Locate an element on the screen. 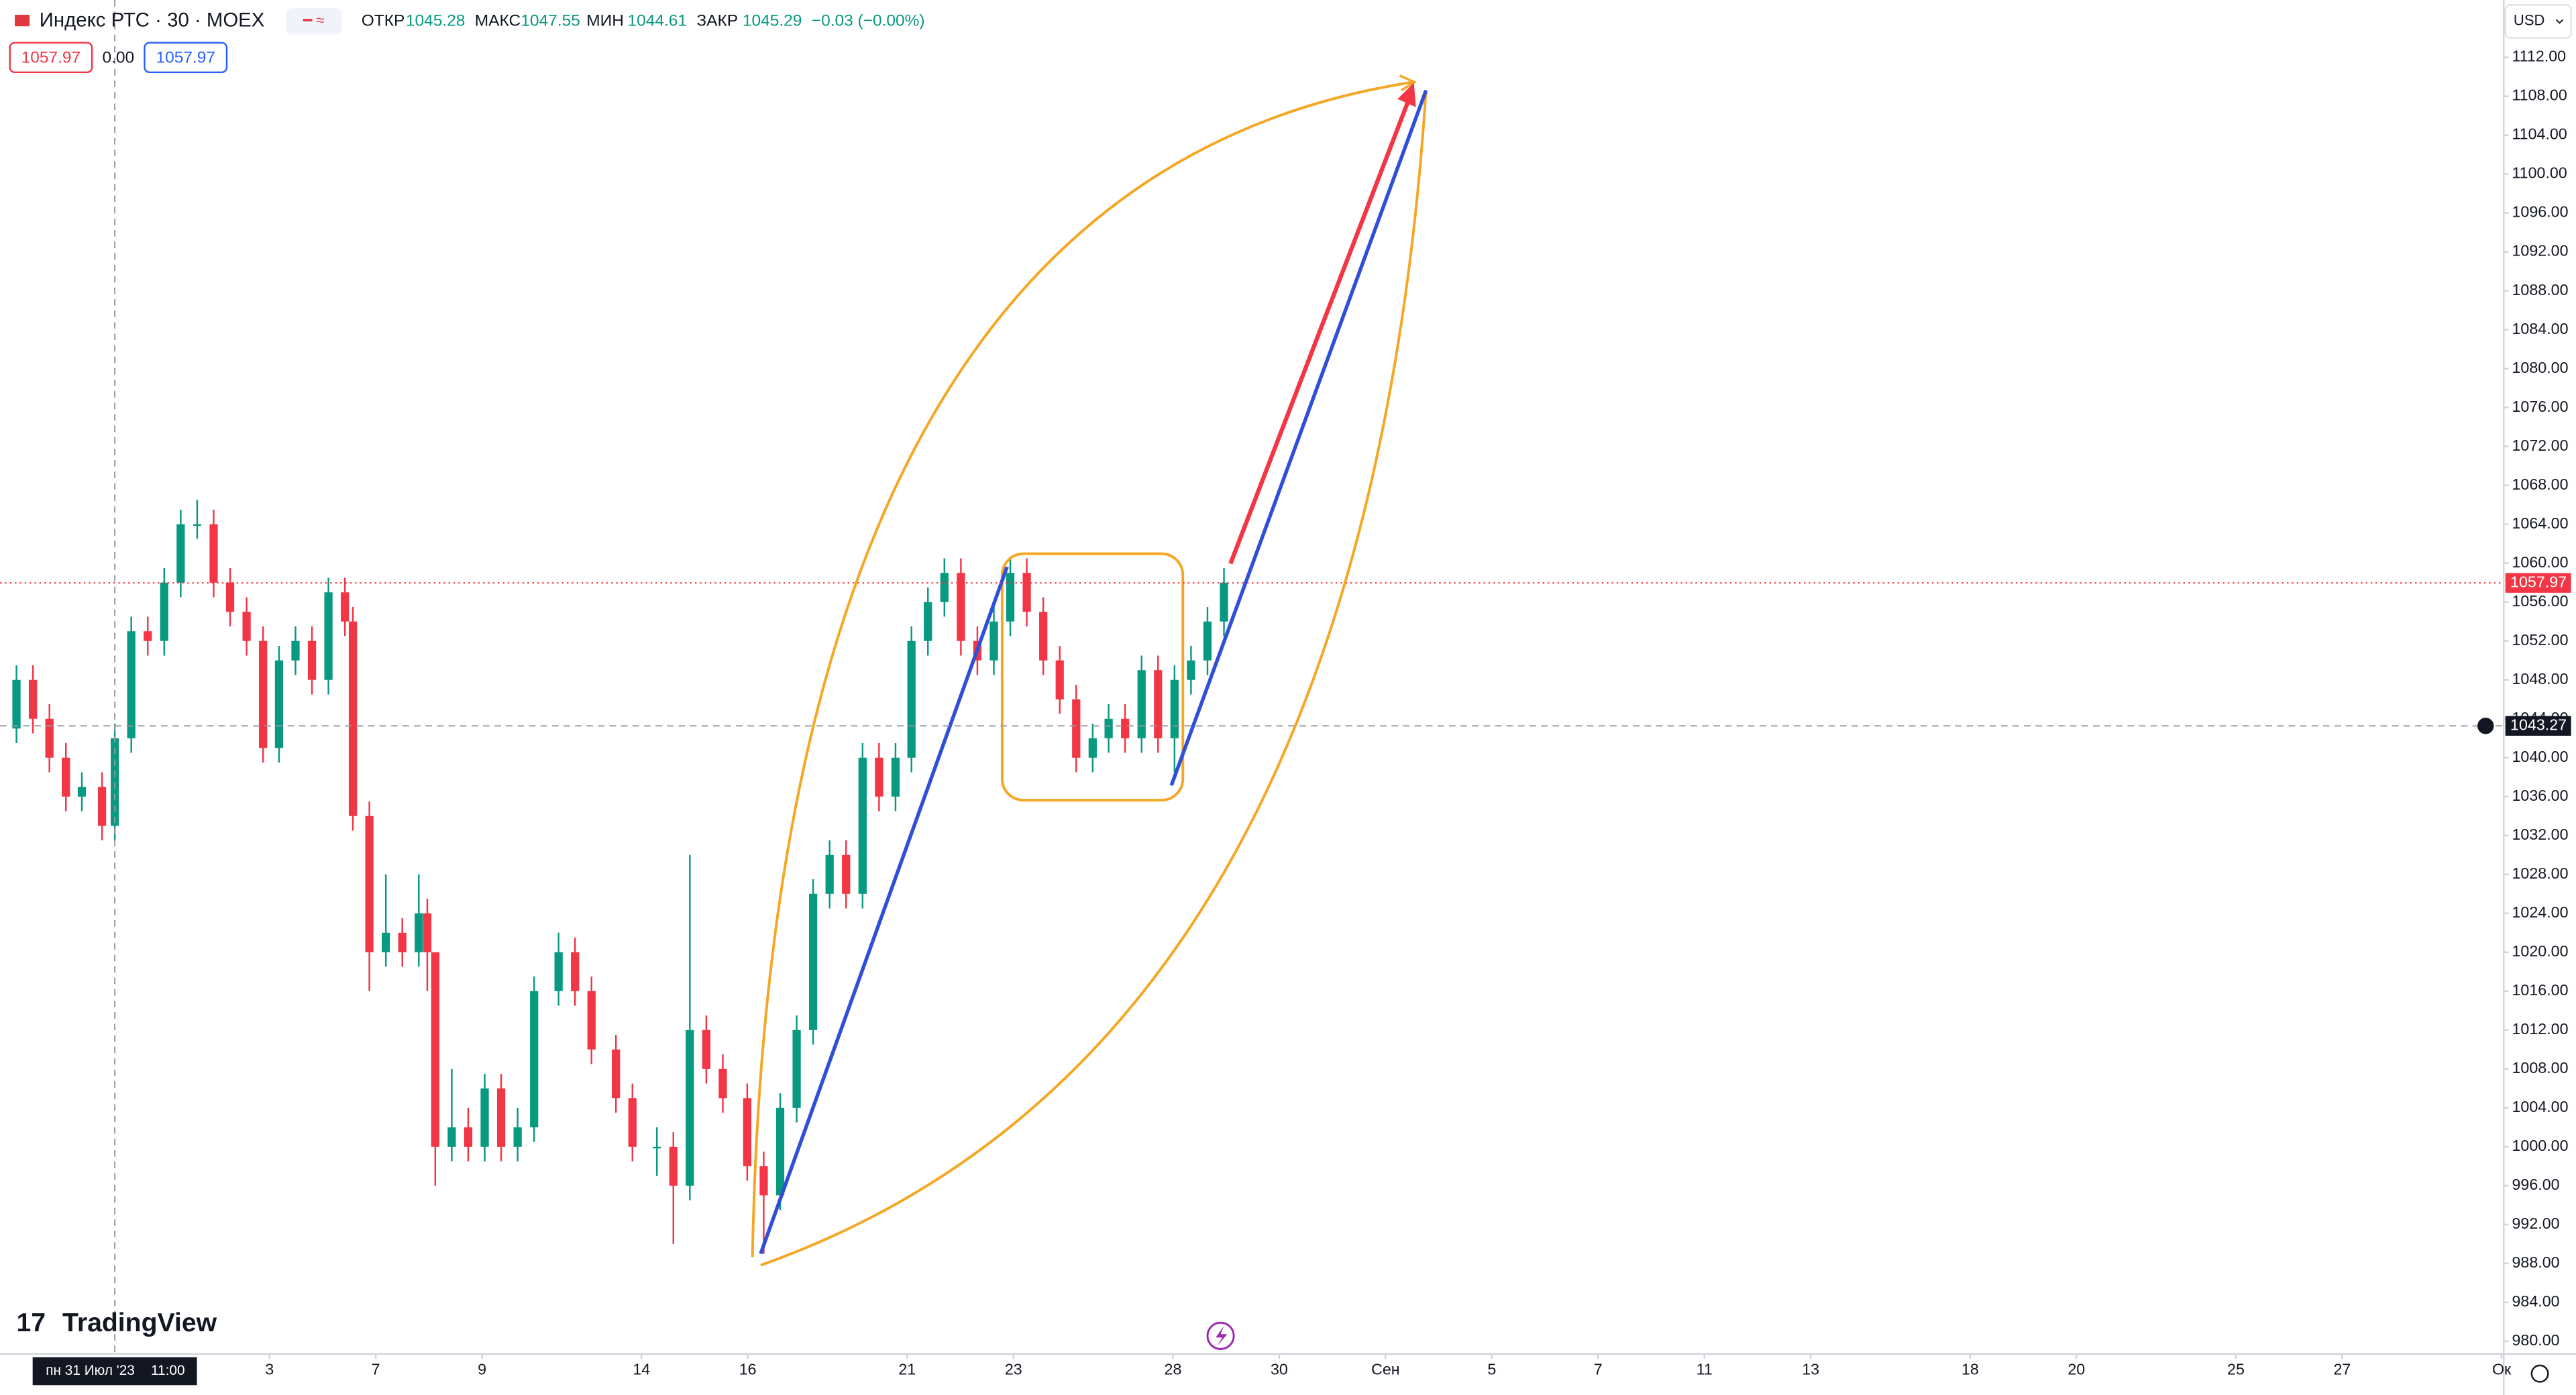  y-tick-label: 1076.00 is located at coordinates (2540, 406).